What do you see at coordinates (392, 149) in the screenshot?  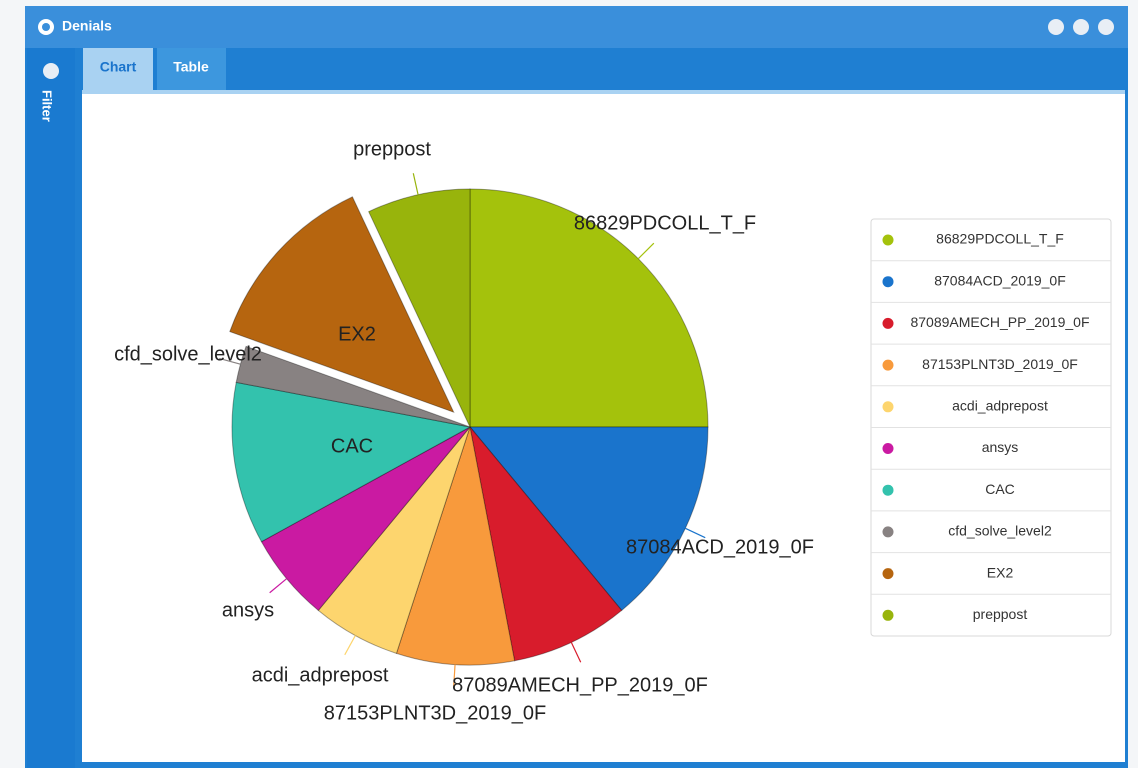 I see `slice-label: preppost` at bounding box center [392, 149].